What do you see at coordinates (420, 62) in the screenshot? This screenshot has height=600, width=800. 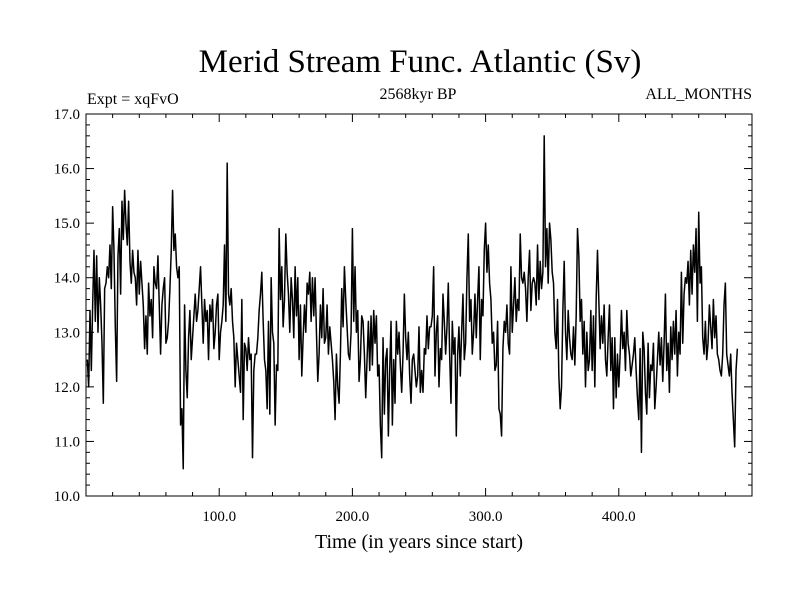 I see `chart-title: Merid Stream Func. Atlantic (Sv)` at bounding box center [420, 62].